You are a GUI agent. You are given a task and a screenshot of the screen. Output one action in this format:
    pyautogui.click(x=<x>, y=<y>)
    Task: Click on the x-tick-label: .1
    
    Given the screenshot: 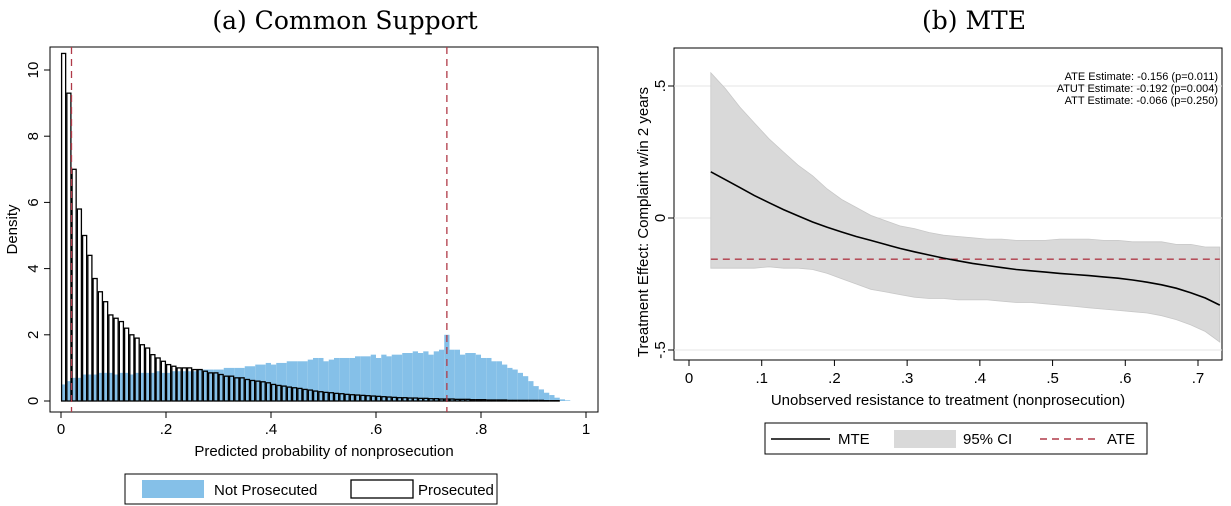 What is the action you would take?
    pyautogui.click(x=761, y=378)
    